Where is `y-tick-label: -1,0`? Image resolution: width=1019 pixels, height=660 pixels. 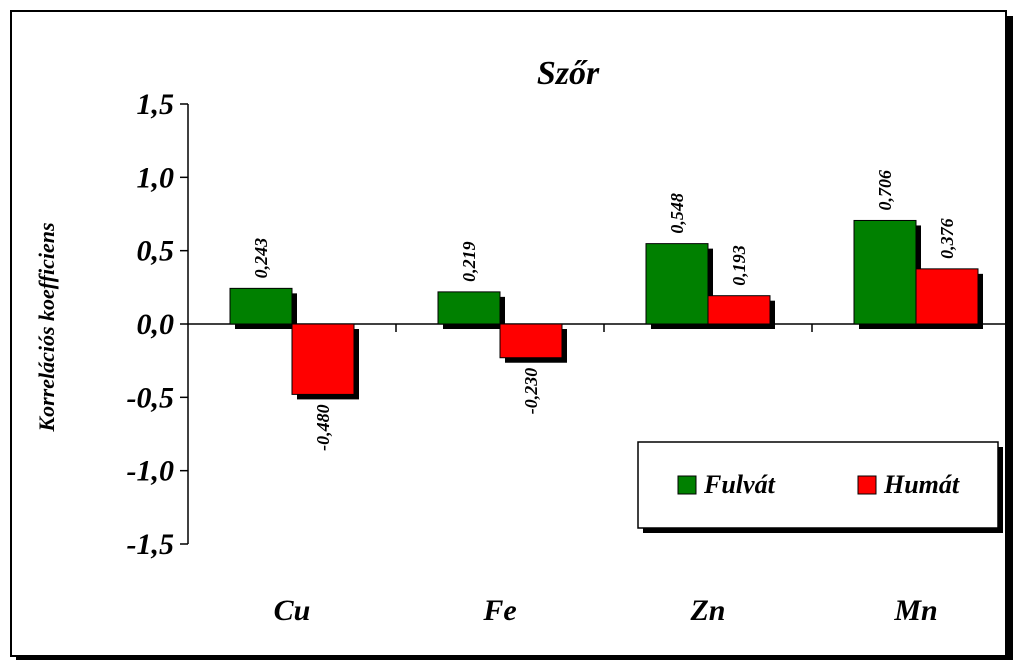
y-tick-label: -1,0 is located at coordinates (151, 471).